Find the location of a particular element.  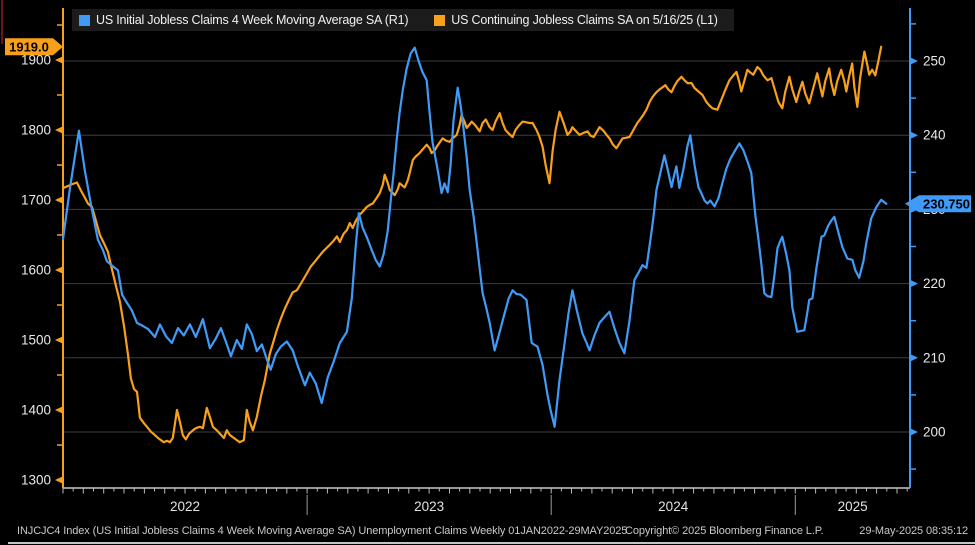

svg-text: 1300 is located at coordinates (36, 480).